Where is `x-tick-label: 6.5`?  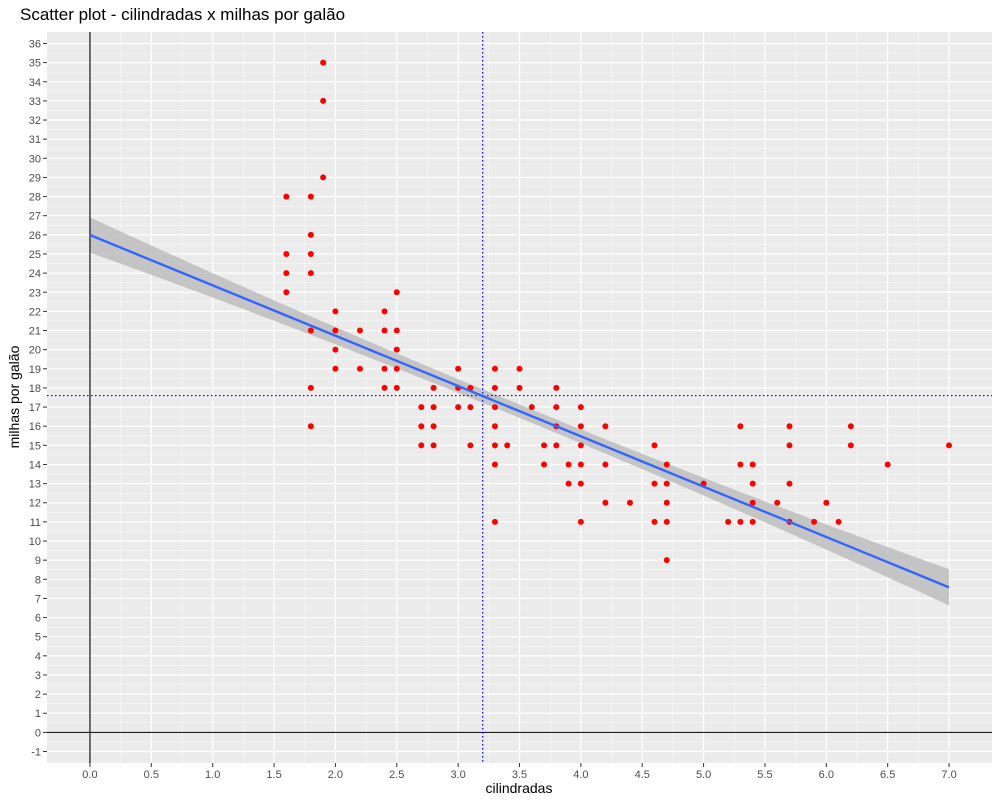
x-tick-label: 6.5 is located at coordinates (887, 775).